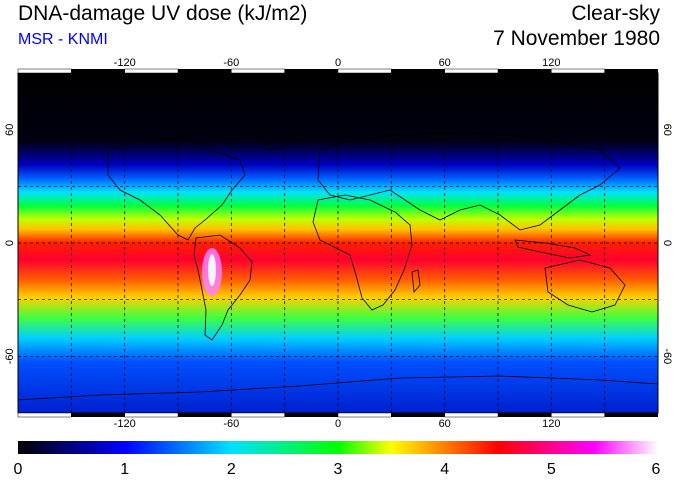  I want to click on colorbar-tick: 4, so click(444, 469).